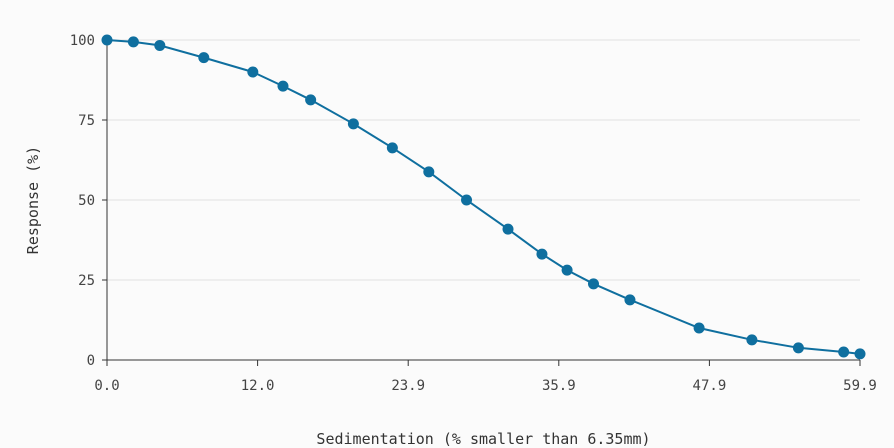 This screenshot has height=448, width=894. Describe the element at coordinates (86, 201) in the screenshot. I see `y-tick-label: 50` at that location.